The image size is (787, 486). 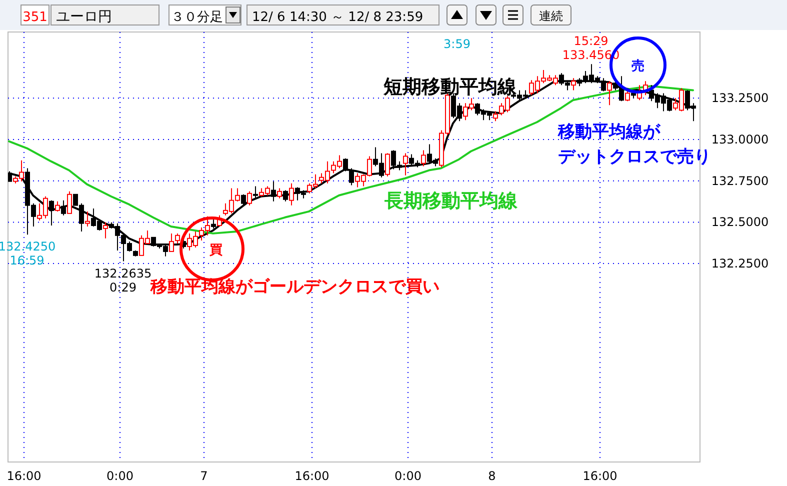 What do you see at coordinates (215, 250) in the screenshot?
I see `annotation: 買` at bounding box center [215, 250].